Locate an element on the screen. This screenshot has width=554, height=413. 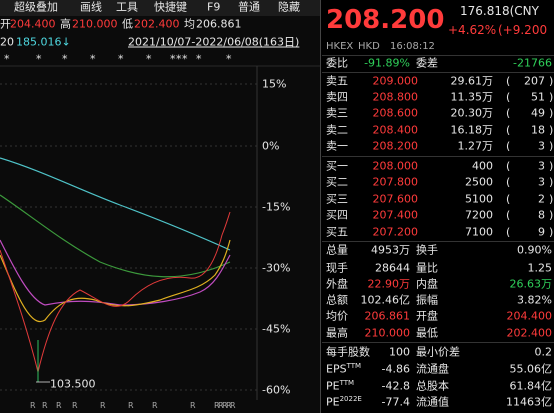
axis-label: 0% is located at coordinates (271, 146).